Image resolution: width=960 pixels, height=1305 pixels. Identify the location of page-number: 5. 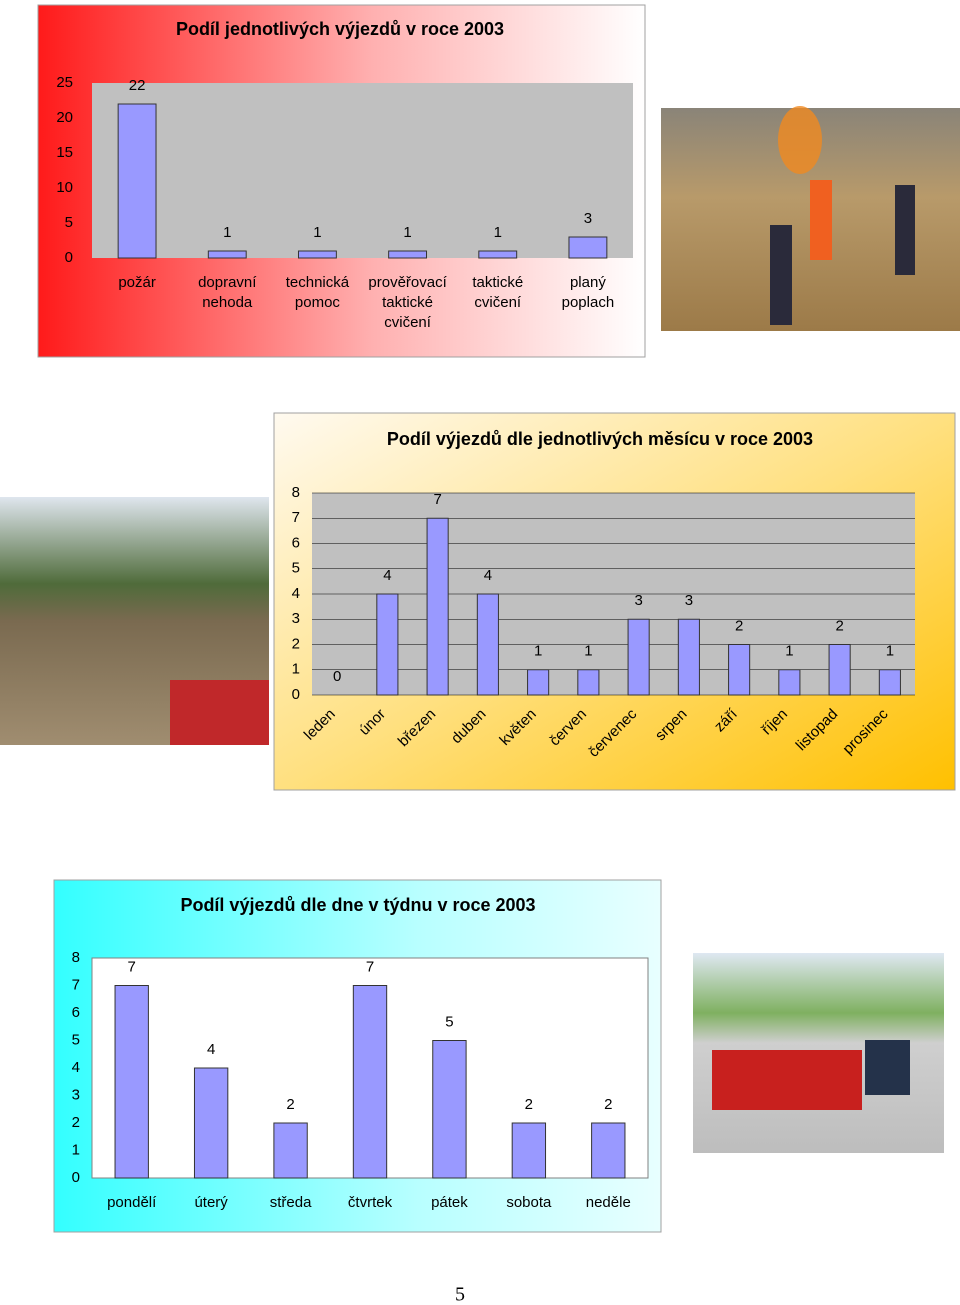
(460, 1294).